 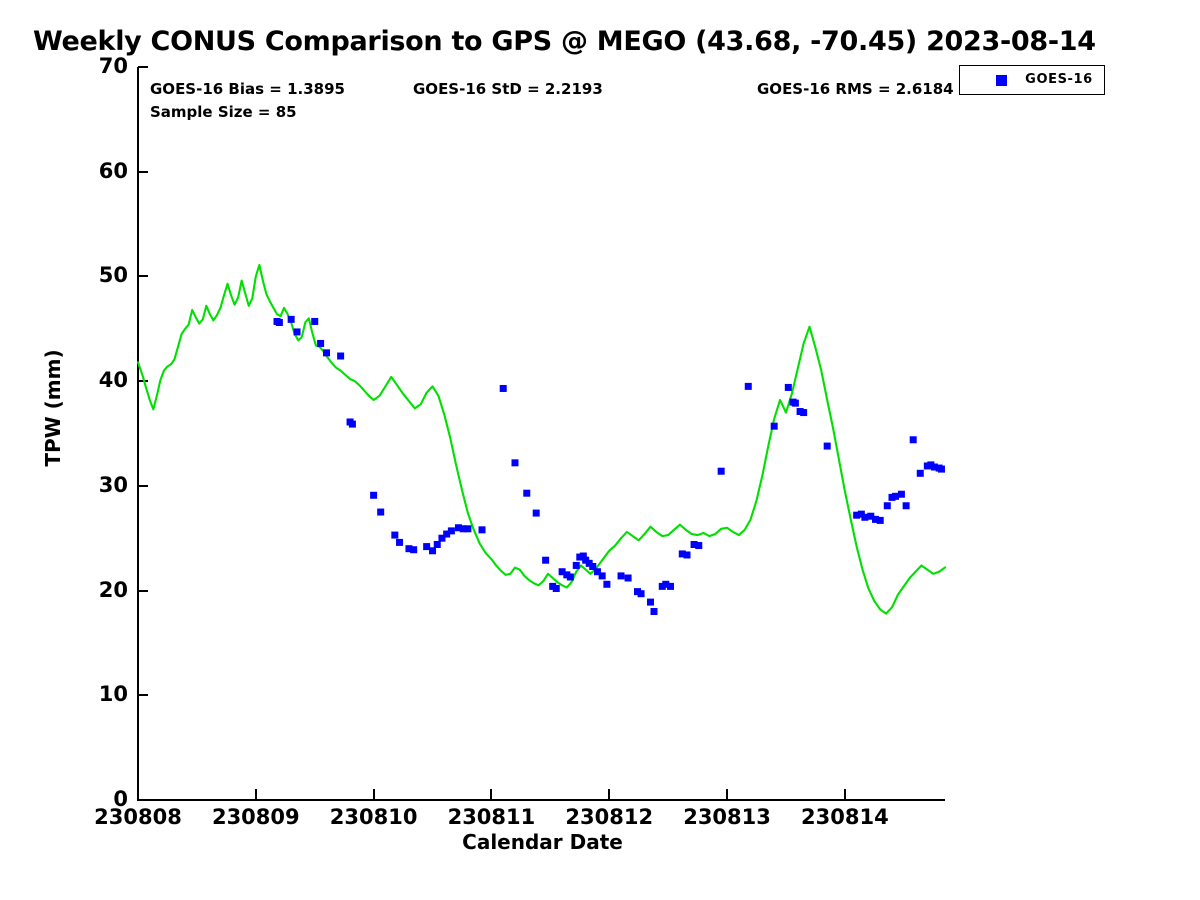 What do you see at coordinates (255, 817) in the screenshot?
I see `x-tick-label: 230809` at bounding box center [255, 817].